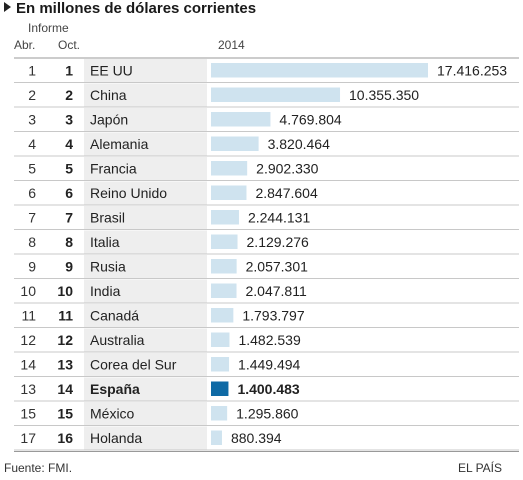  Describe the element at coordinates (28, 315) in the screenshot. I see `rank-abr: 11` at that location.